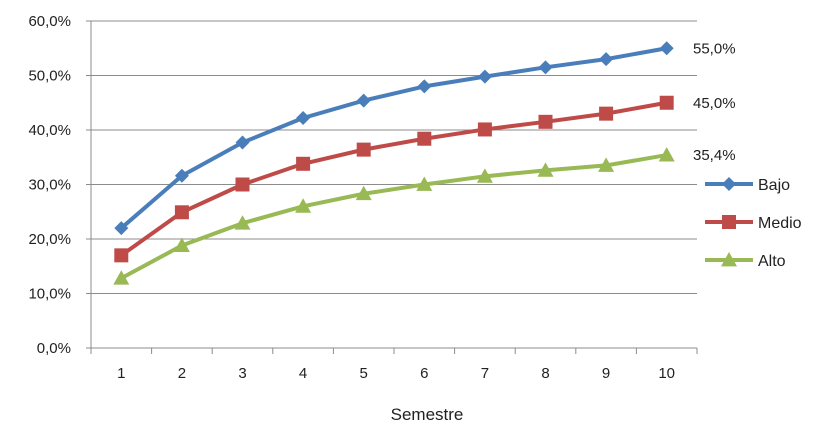  I want to click on legend-label: Medio, so click(780, 223).